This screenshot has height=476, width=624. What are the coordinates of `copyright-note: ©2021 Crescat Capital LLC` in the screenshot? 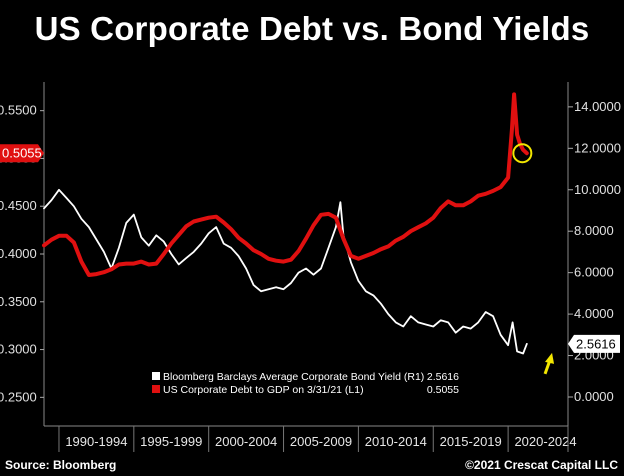 It's located at (541, 465).